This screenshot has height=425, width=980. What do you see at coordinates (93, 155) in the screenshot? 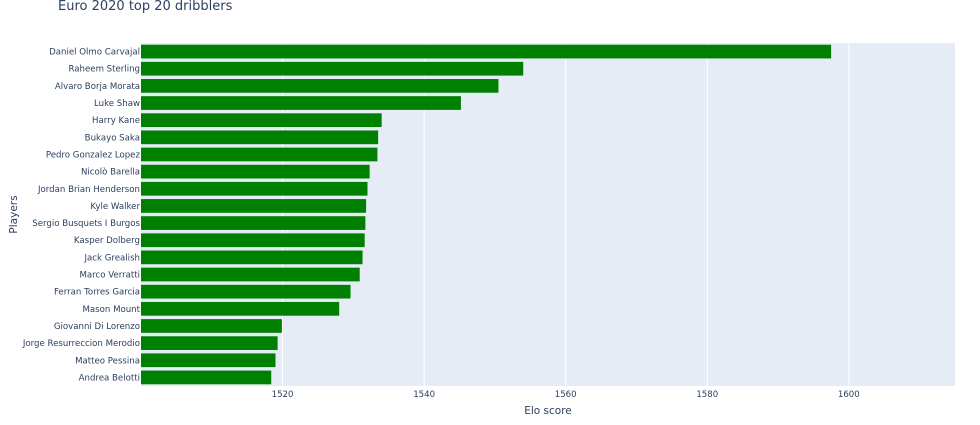
I see `y-tick-label: Pedro Gonzalez Lopez` at bounding box center [93, 155].